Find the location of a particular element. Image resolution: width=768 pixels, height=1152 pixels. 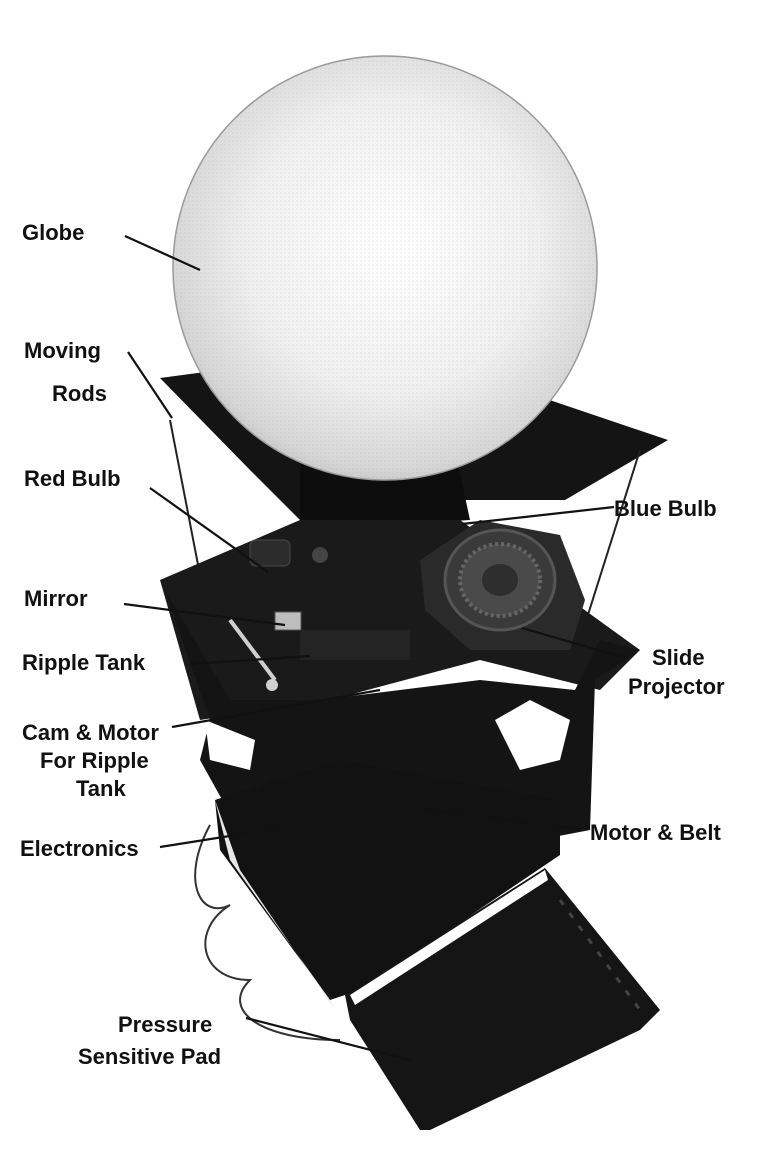

label-cam-motor-line3: Tank is located at coordinates (101, 788).